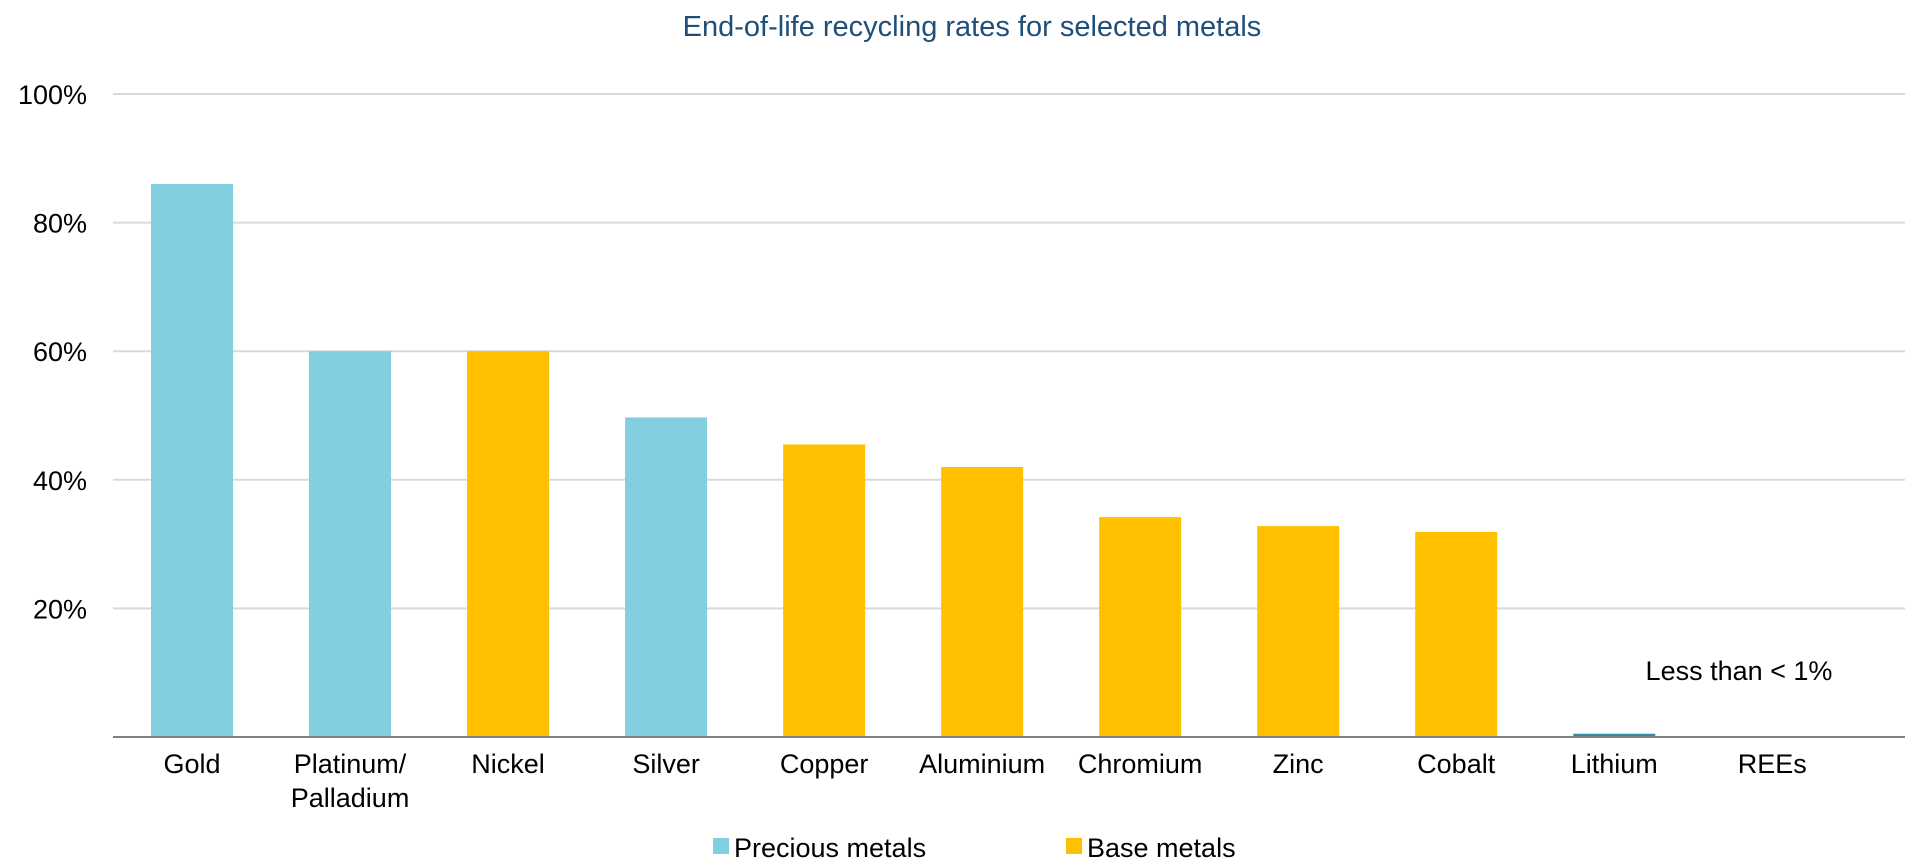 Image resolution: width=1905 pixels, height=859 pixels. Describe the element at coordinates (1772, 764) in the screenshot. I see `x-tick-label: REEs` at that location.